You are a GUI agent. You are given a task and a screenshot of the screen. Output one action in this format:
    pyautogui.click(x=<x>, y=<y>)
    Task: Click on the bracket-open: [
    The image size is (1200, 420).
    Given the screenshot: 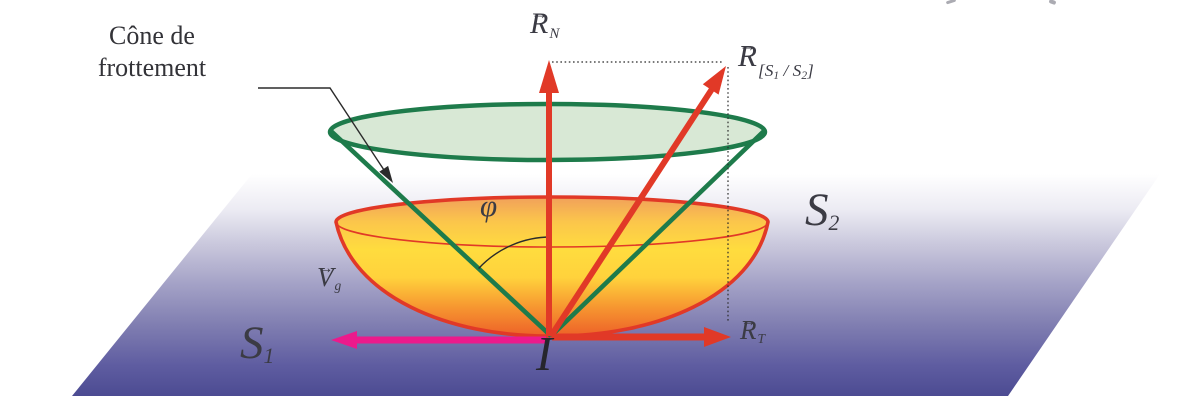 What is the action you would take?
    pyautogui.click(x=761, y=70)
    